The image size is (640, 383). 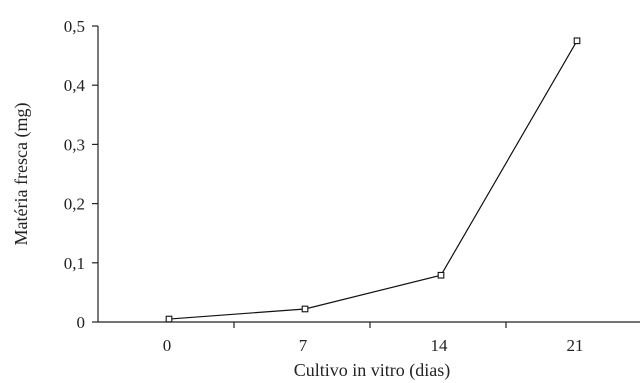 I want to click on y-axis-title: Matéria fresca (mg), so click(x=21, y=174).